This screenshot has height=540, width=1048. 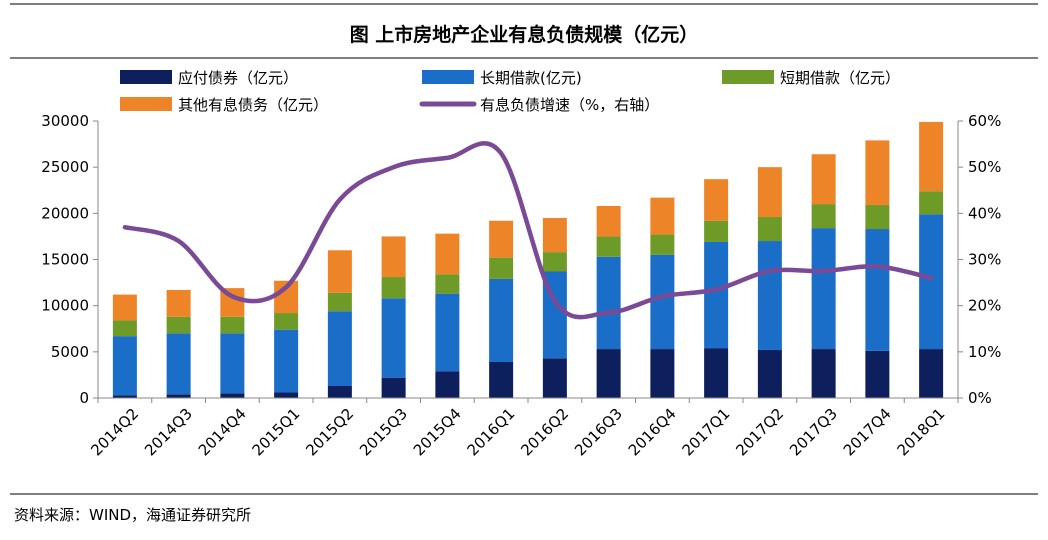 What do you see at coordinates (276, 432) in the screenshot?
I see `x-tick-label: 2015Q1` at bounding box center [276, 432].